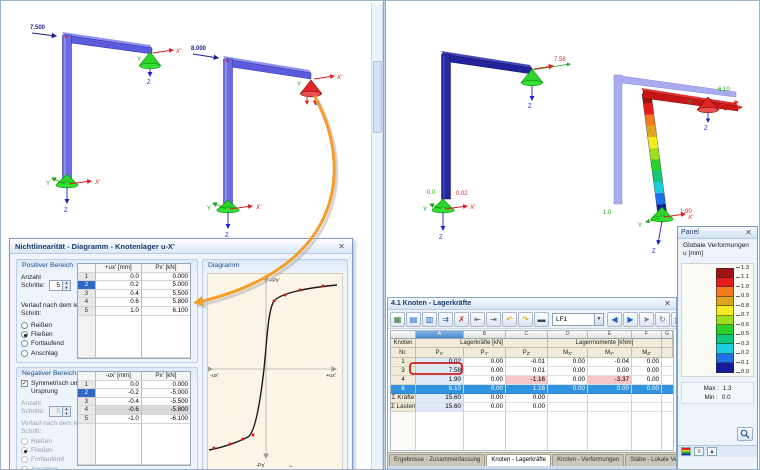 This screenshot has width=760, height=470. What do you see at coordinates (717, 451) in the screenshot?
I see `panel-footer-tabs: ≡ ▲` at bounding box center [717, 451].